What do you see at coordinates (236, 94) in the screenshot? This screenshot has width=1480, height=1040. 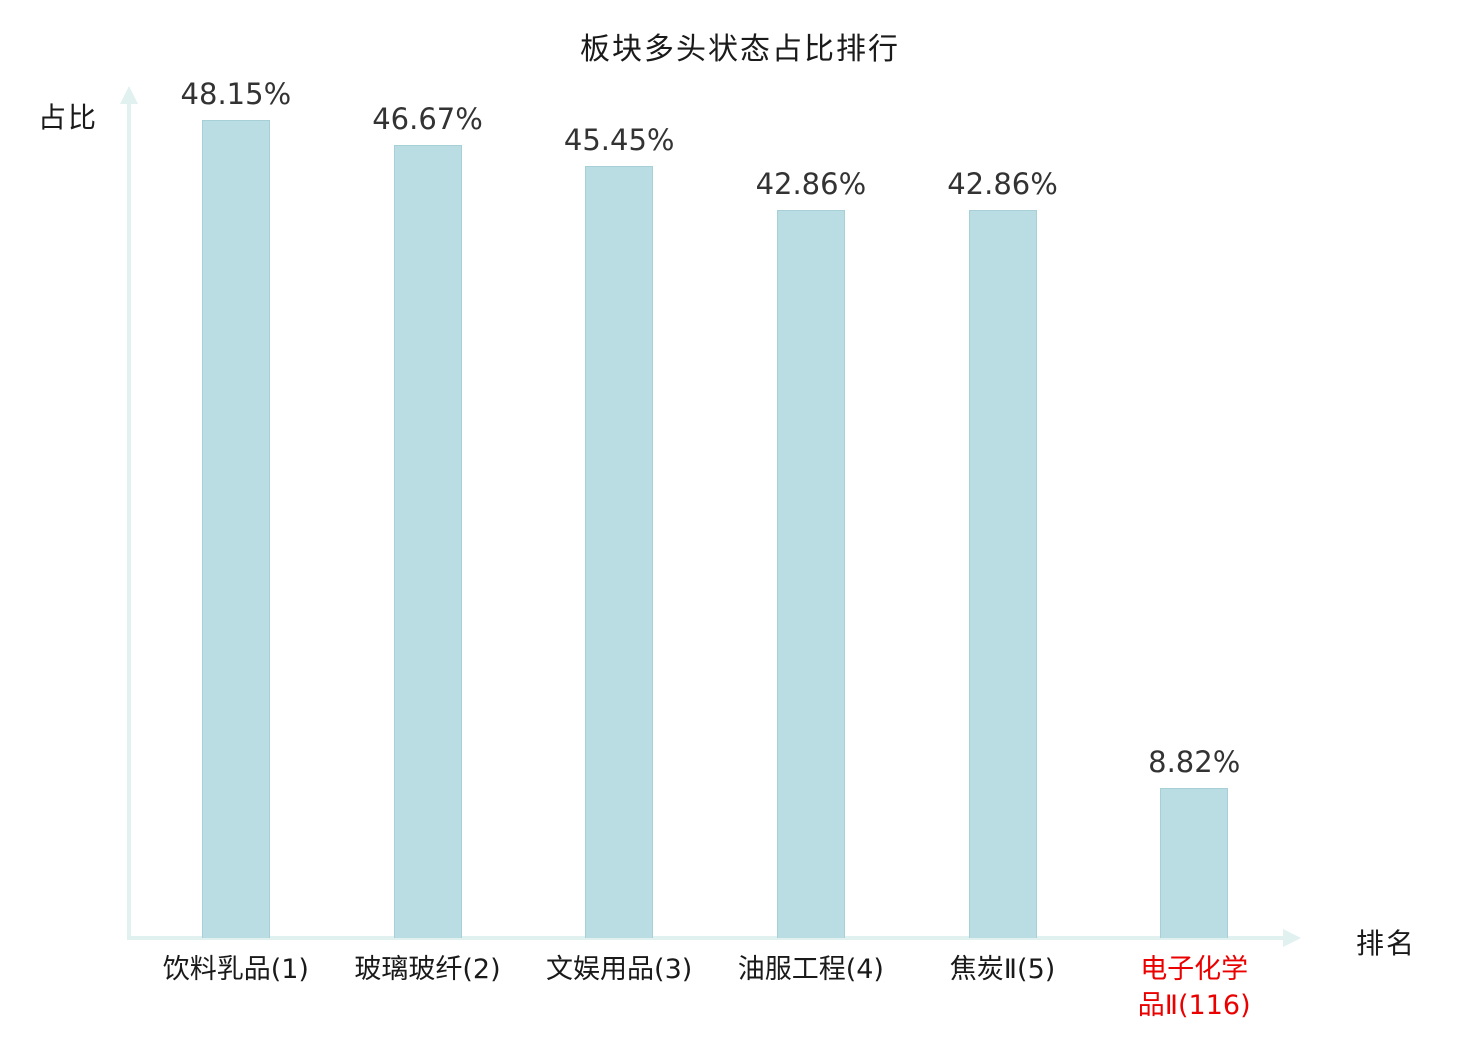 I see `bar-value-label: 48.15%` at bounding box center [236, 94].